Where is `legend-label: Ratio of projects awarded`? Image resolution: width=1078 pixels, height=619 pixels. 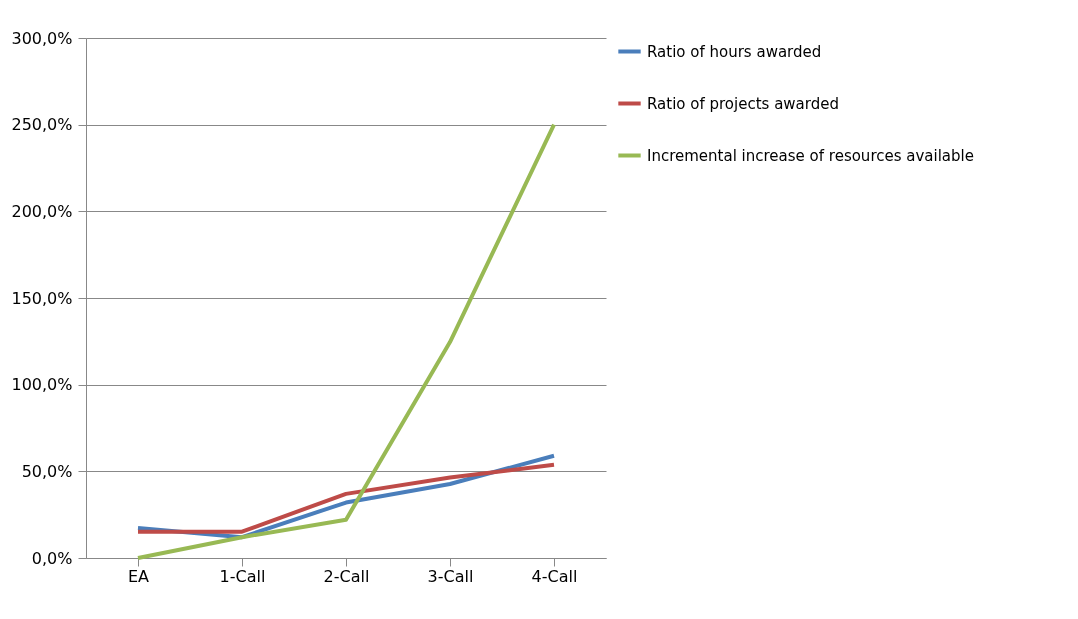 legend-label: Ratio of projects awarded is located at coordinates (743, 103).